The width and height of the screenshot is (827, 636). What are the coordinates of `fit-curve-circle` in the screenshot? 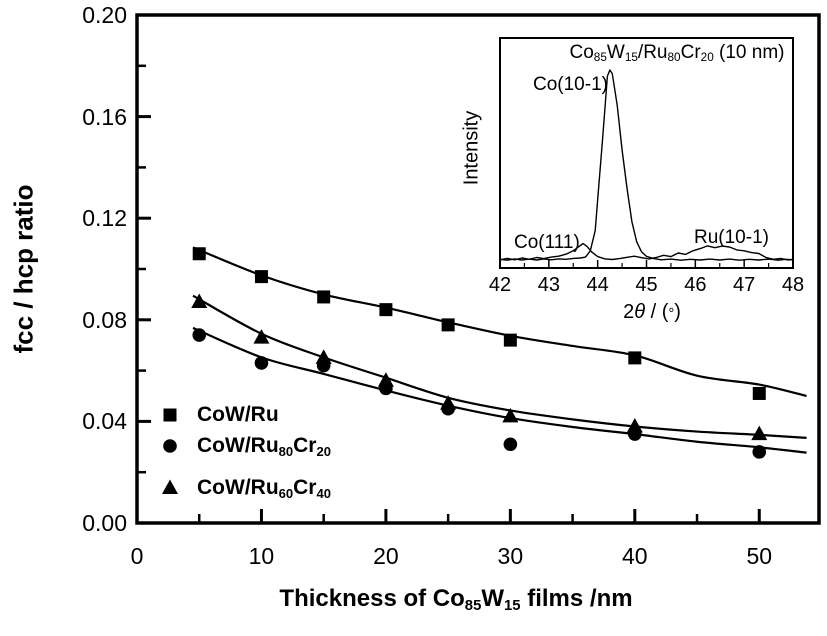 It's located at (499, 390).